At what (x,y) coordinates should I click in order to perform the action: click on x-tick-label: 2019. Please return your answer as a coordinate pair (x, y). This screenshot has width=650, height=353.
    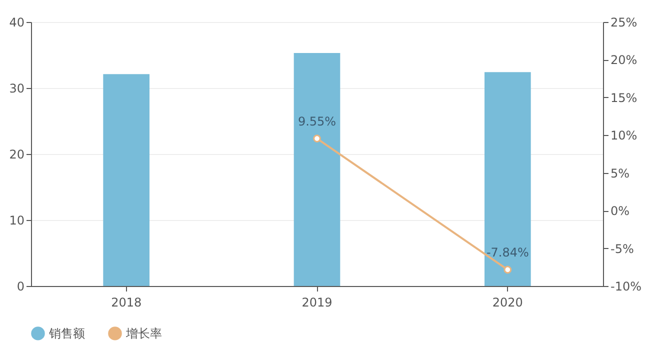
    Looking at the image, I should click on (317, 303).